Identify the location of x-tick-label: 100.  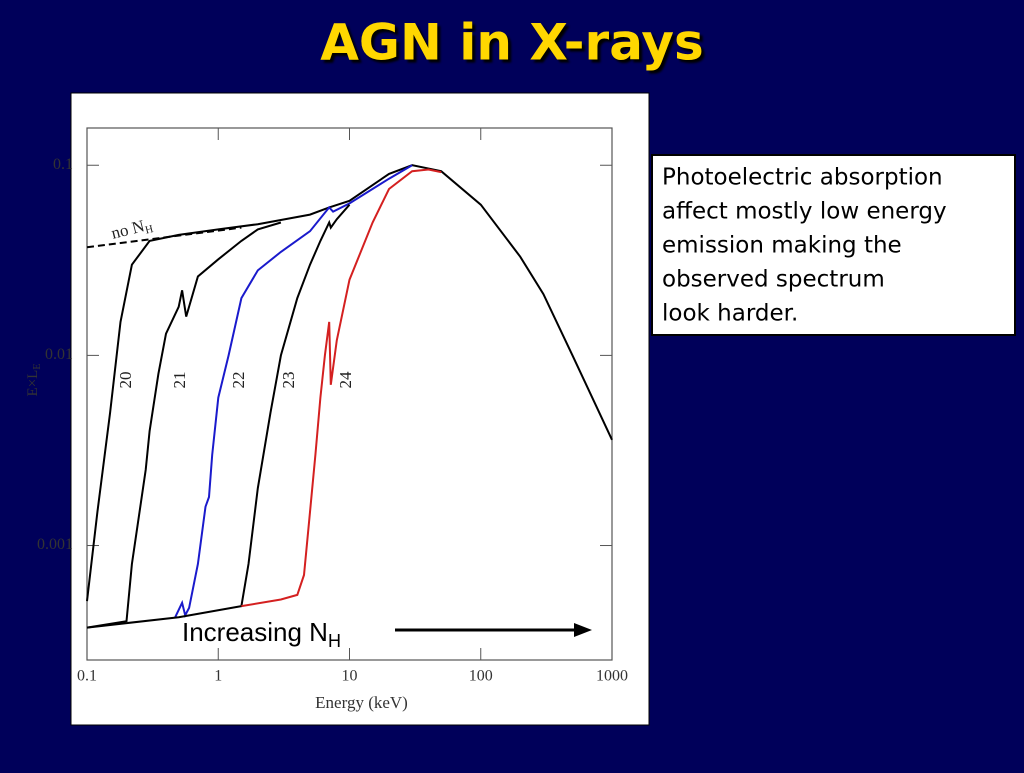
(481, 676).